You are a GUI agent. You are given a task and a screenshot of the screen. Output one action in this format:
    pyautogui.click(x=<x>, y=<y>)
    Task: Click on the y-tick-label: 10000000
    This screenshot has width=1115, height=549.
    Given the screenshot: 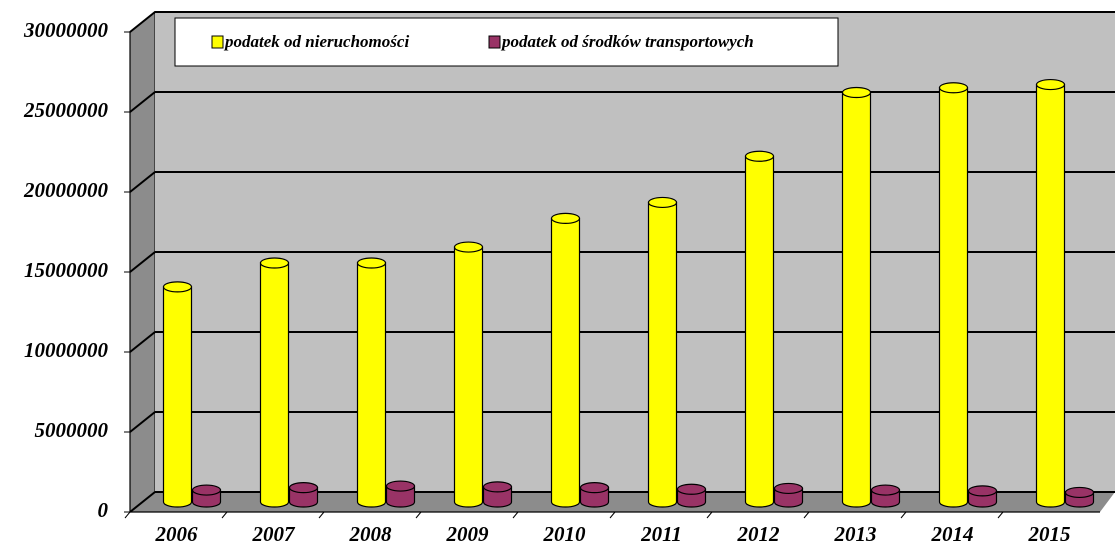 What is the action you would take?
    pyautogui.click(x=66, y=350)
    